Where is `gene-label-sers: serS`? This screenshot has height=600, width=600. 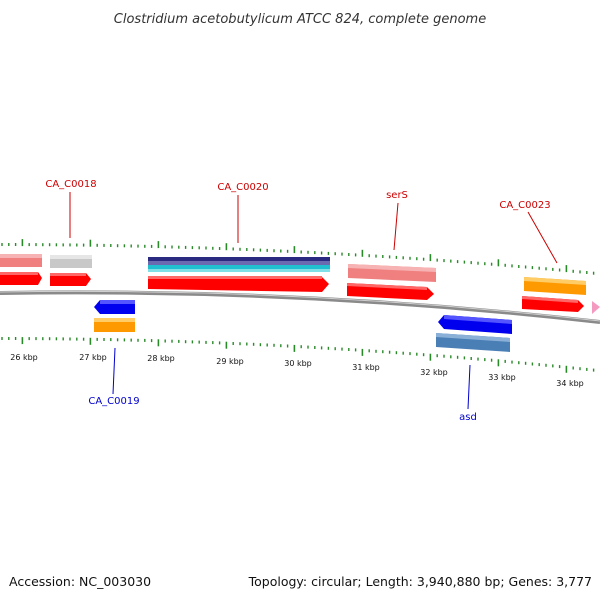
gene-label-sers: serS is located at coordinates (397, 195).